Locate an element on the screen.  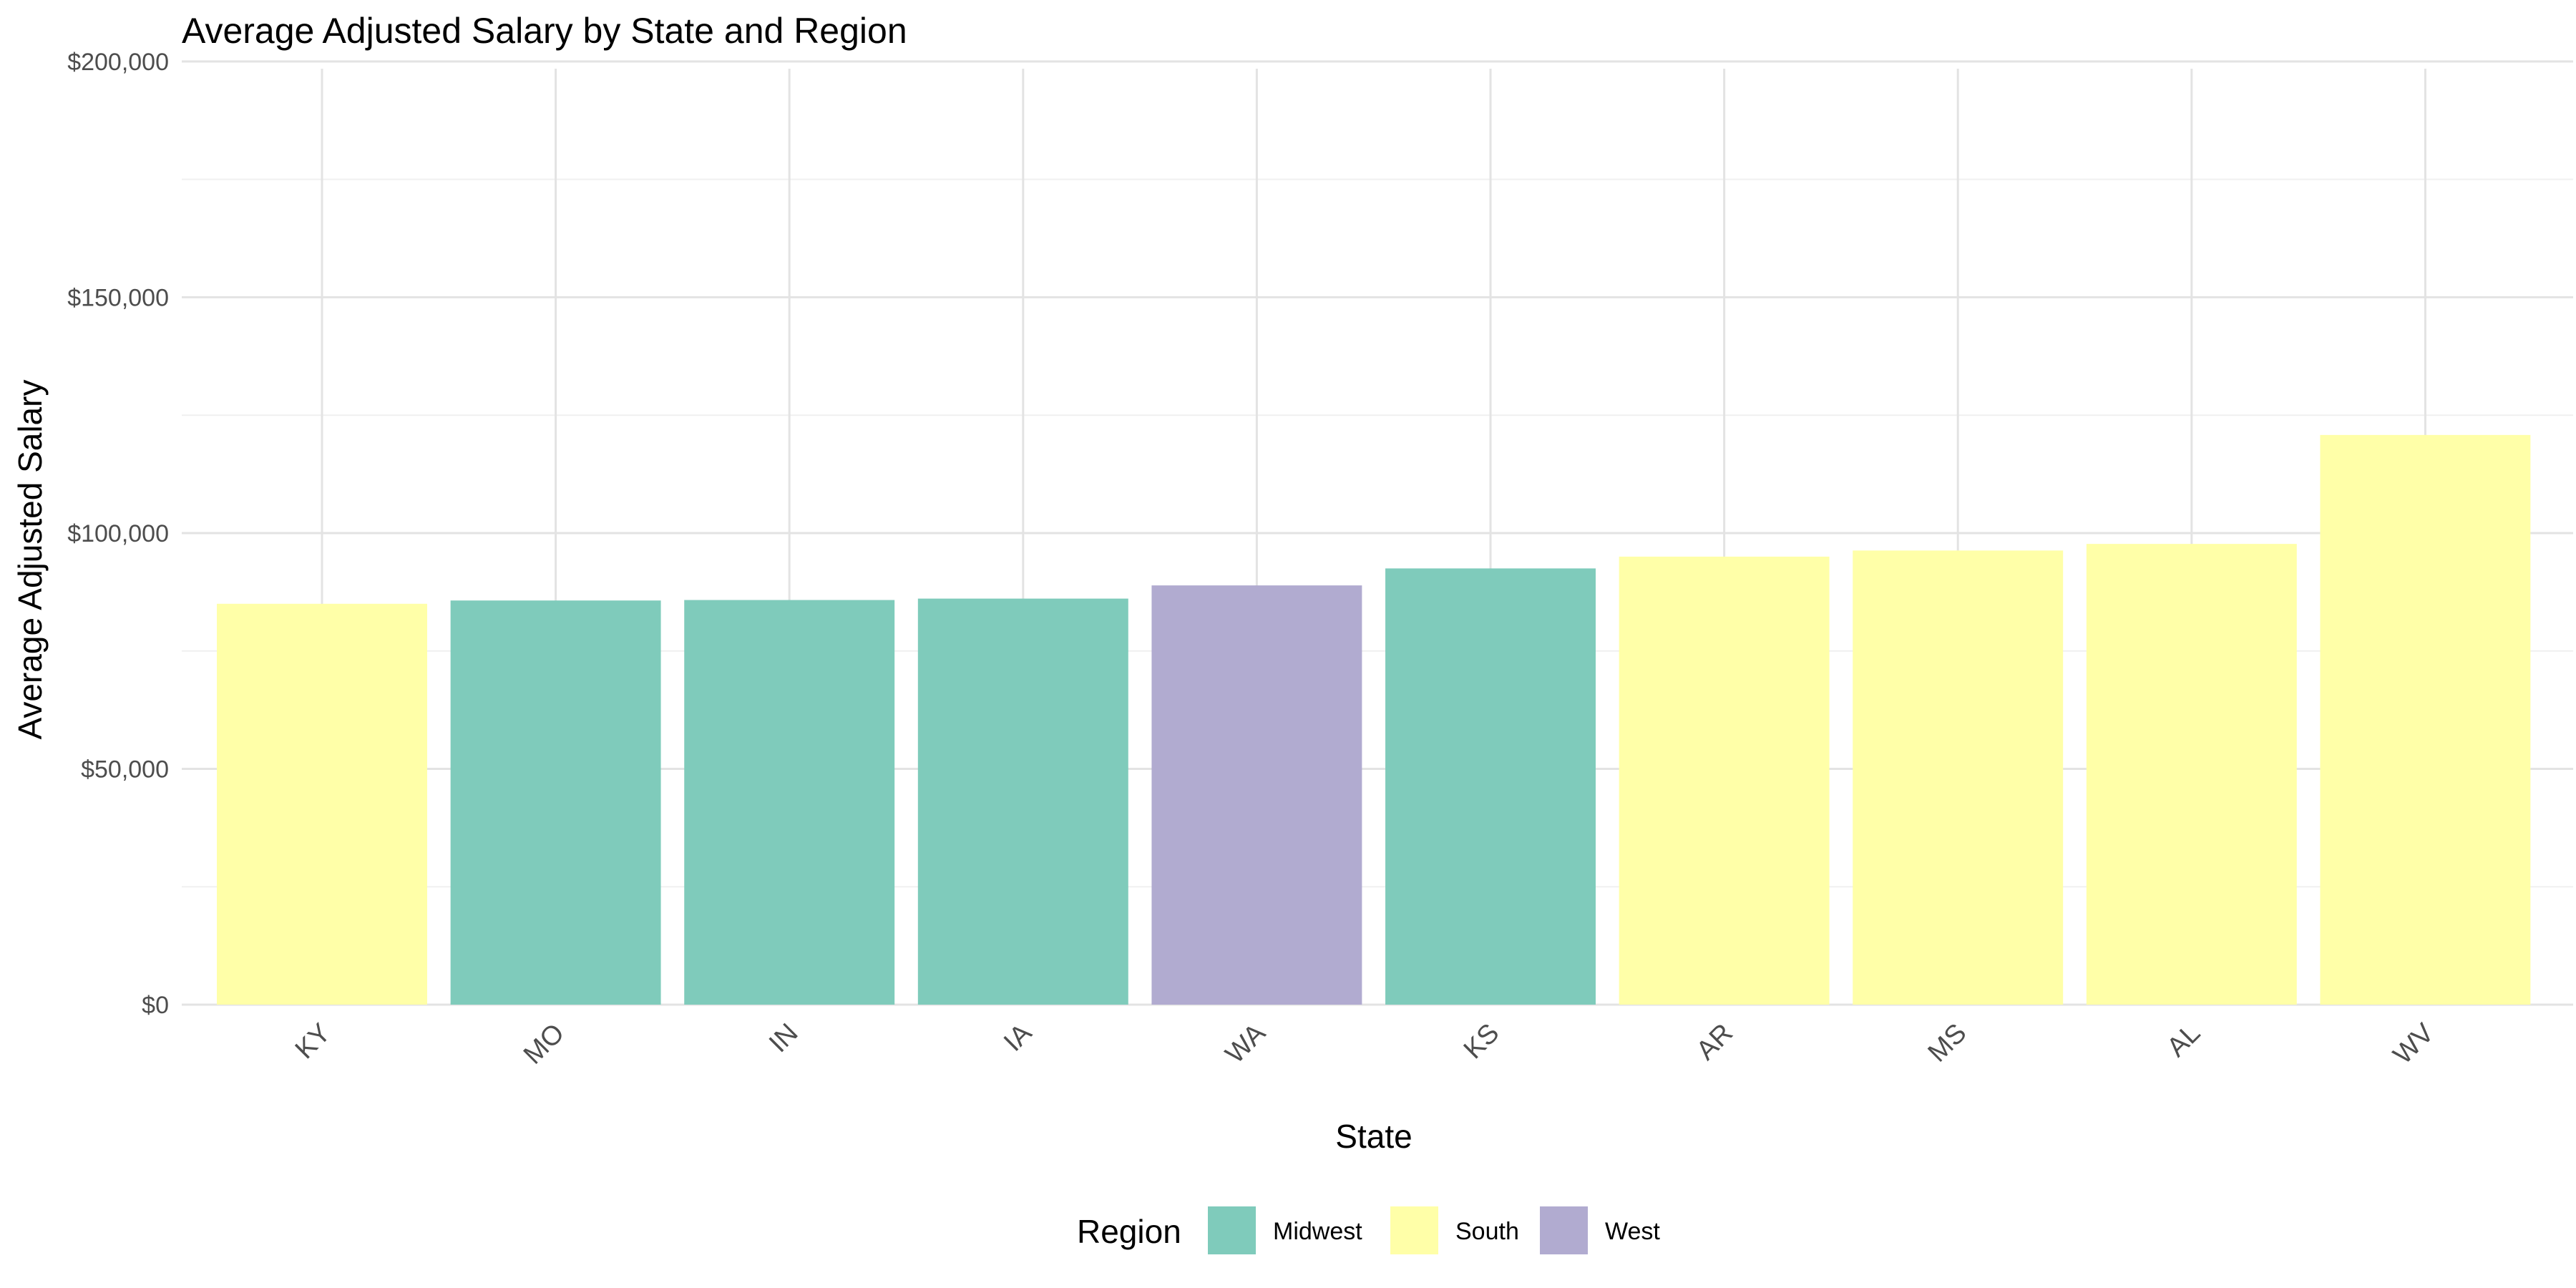
y-tick-label: $100,000 is located at coordinates (118, 533).